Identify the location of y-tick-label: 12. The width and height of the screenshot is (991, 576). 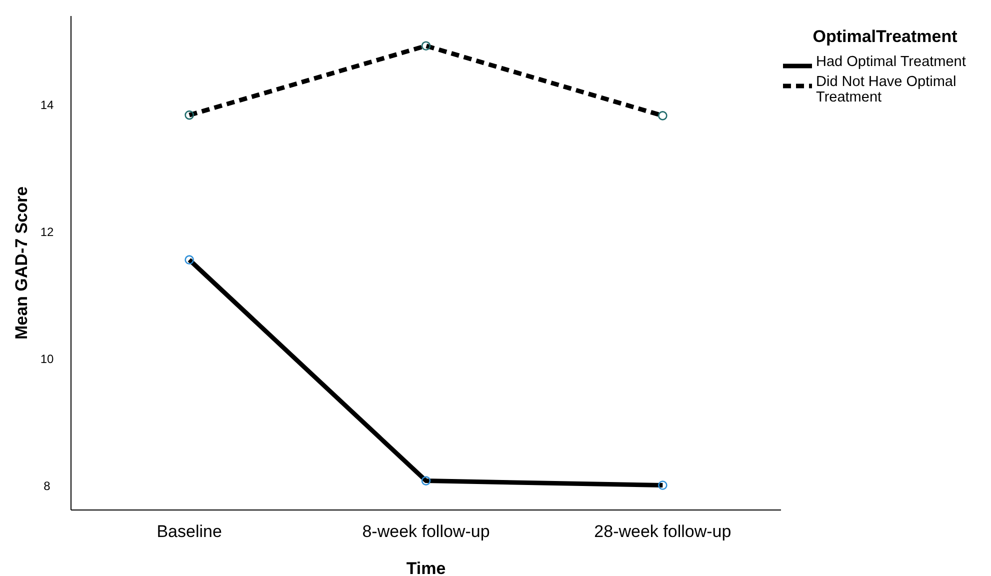
(47, 232).